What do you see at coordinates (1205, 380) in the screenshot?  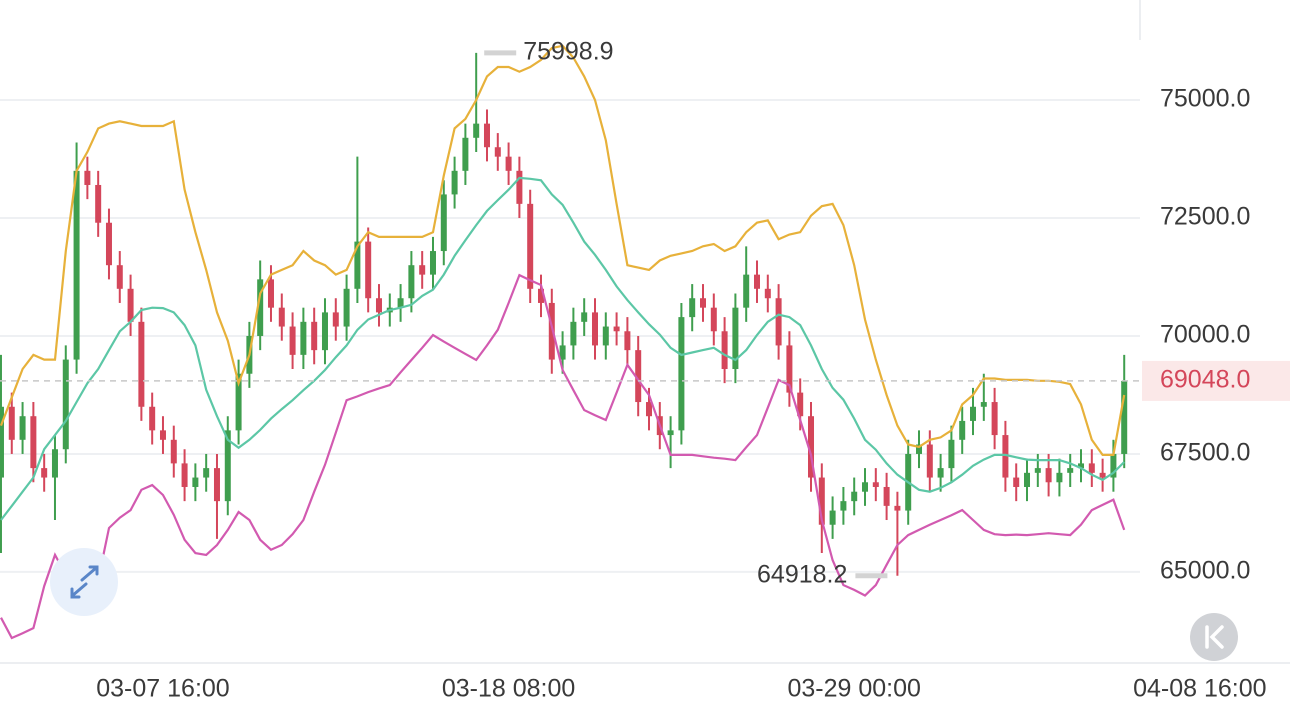 I see `price-label: 69048.0` at bounding box center [1205, 380].